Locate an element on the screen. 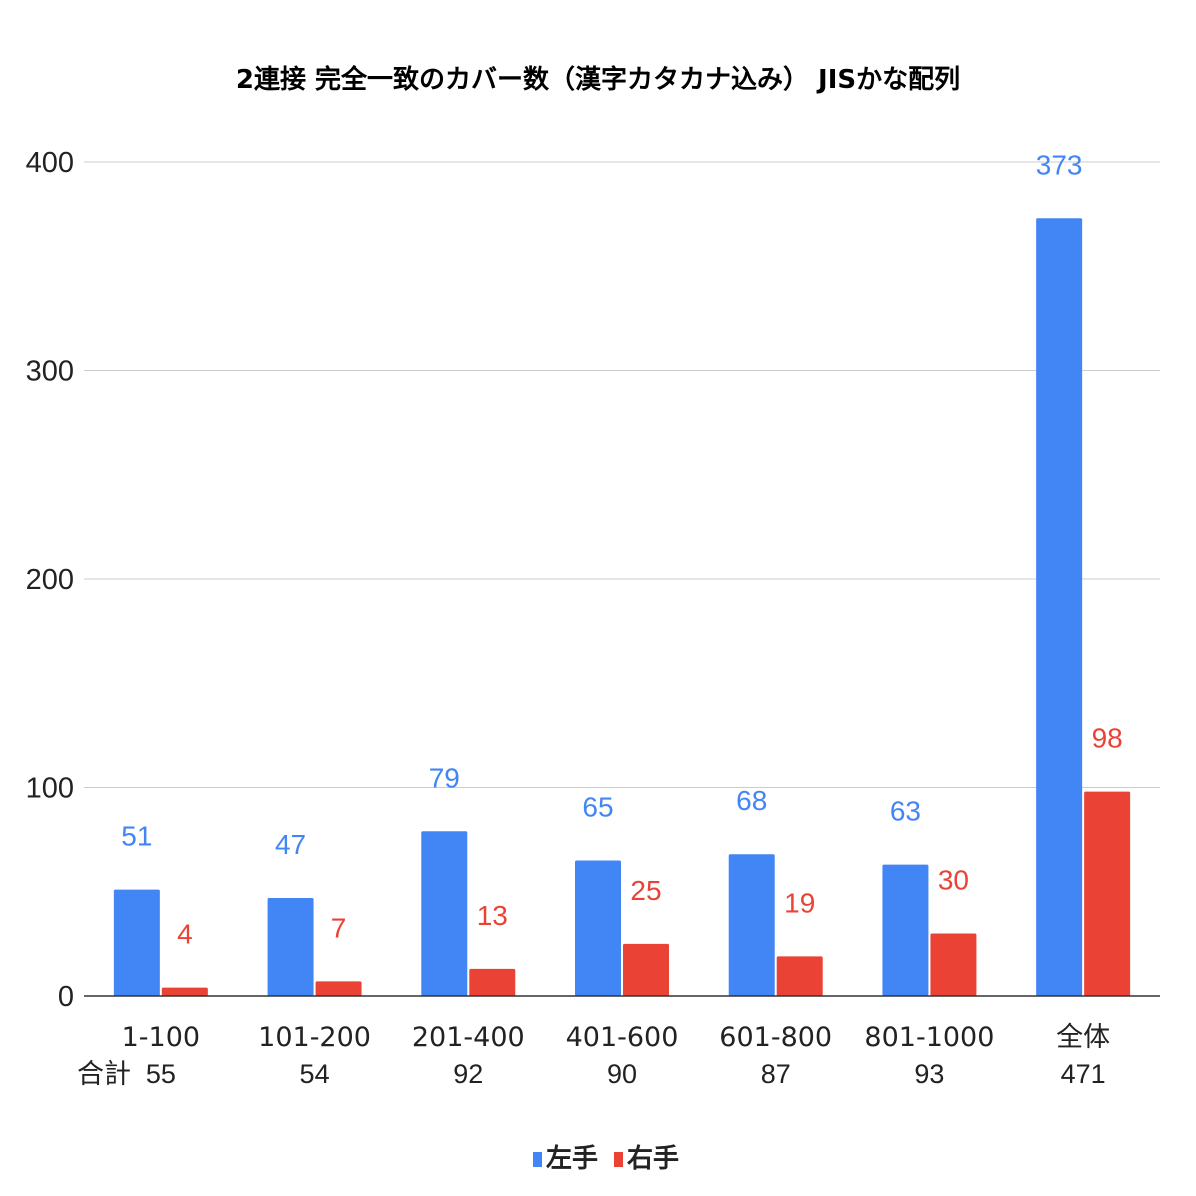 The height and width of the screenshot is (1196, 1196). x-tick-label: 201-400 is located at coordinates (468, 1037).